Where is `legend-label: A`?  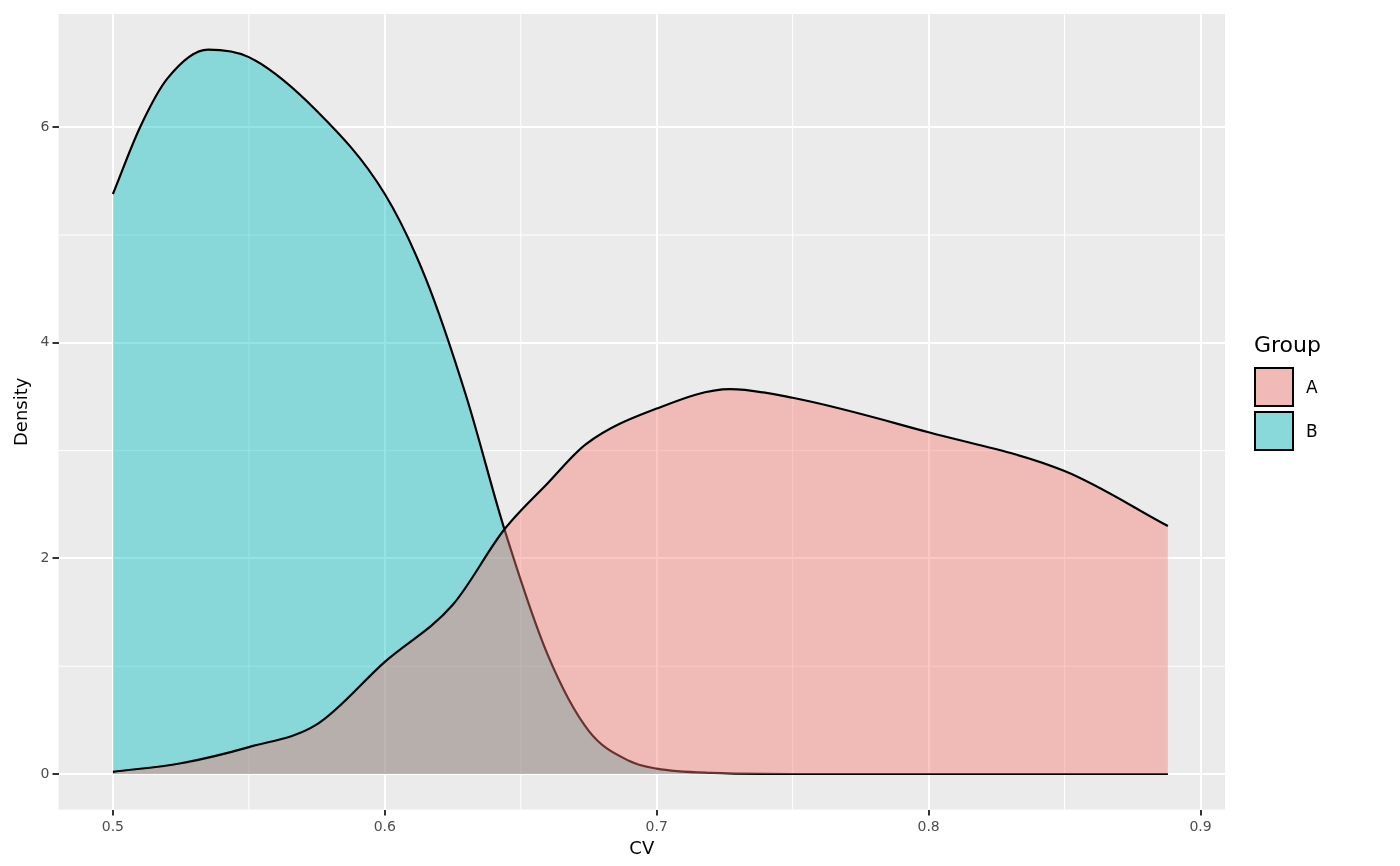
legend-label: A is located at coordinates (1312, 387).